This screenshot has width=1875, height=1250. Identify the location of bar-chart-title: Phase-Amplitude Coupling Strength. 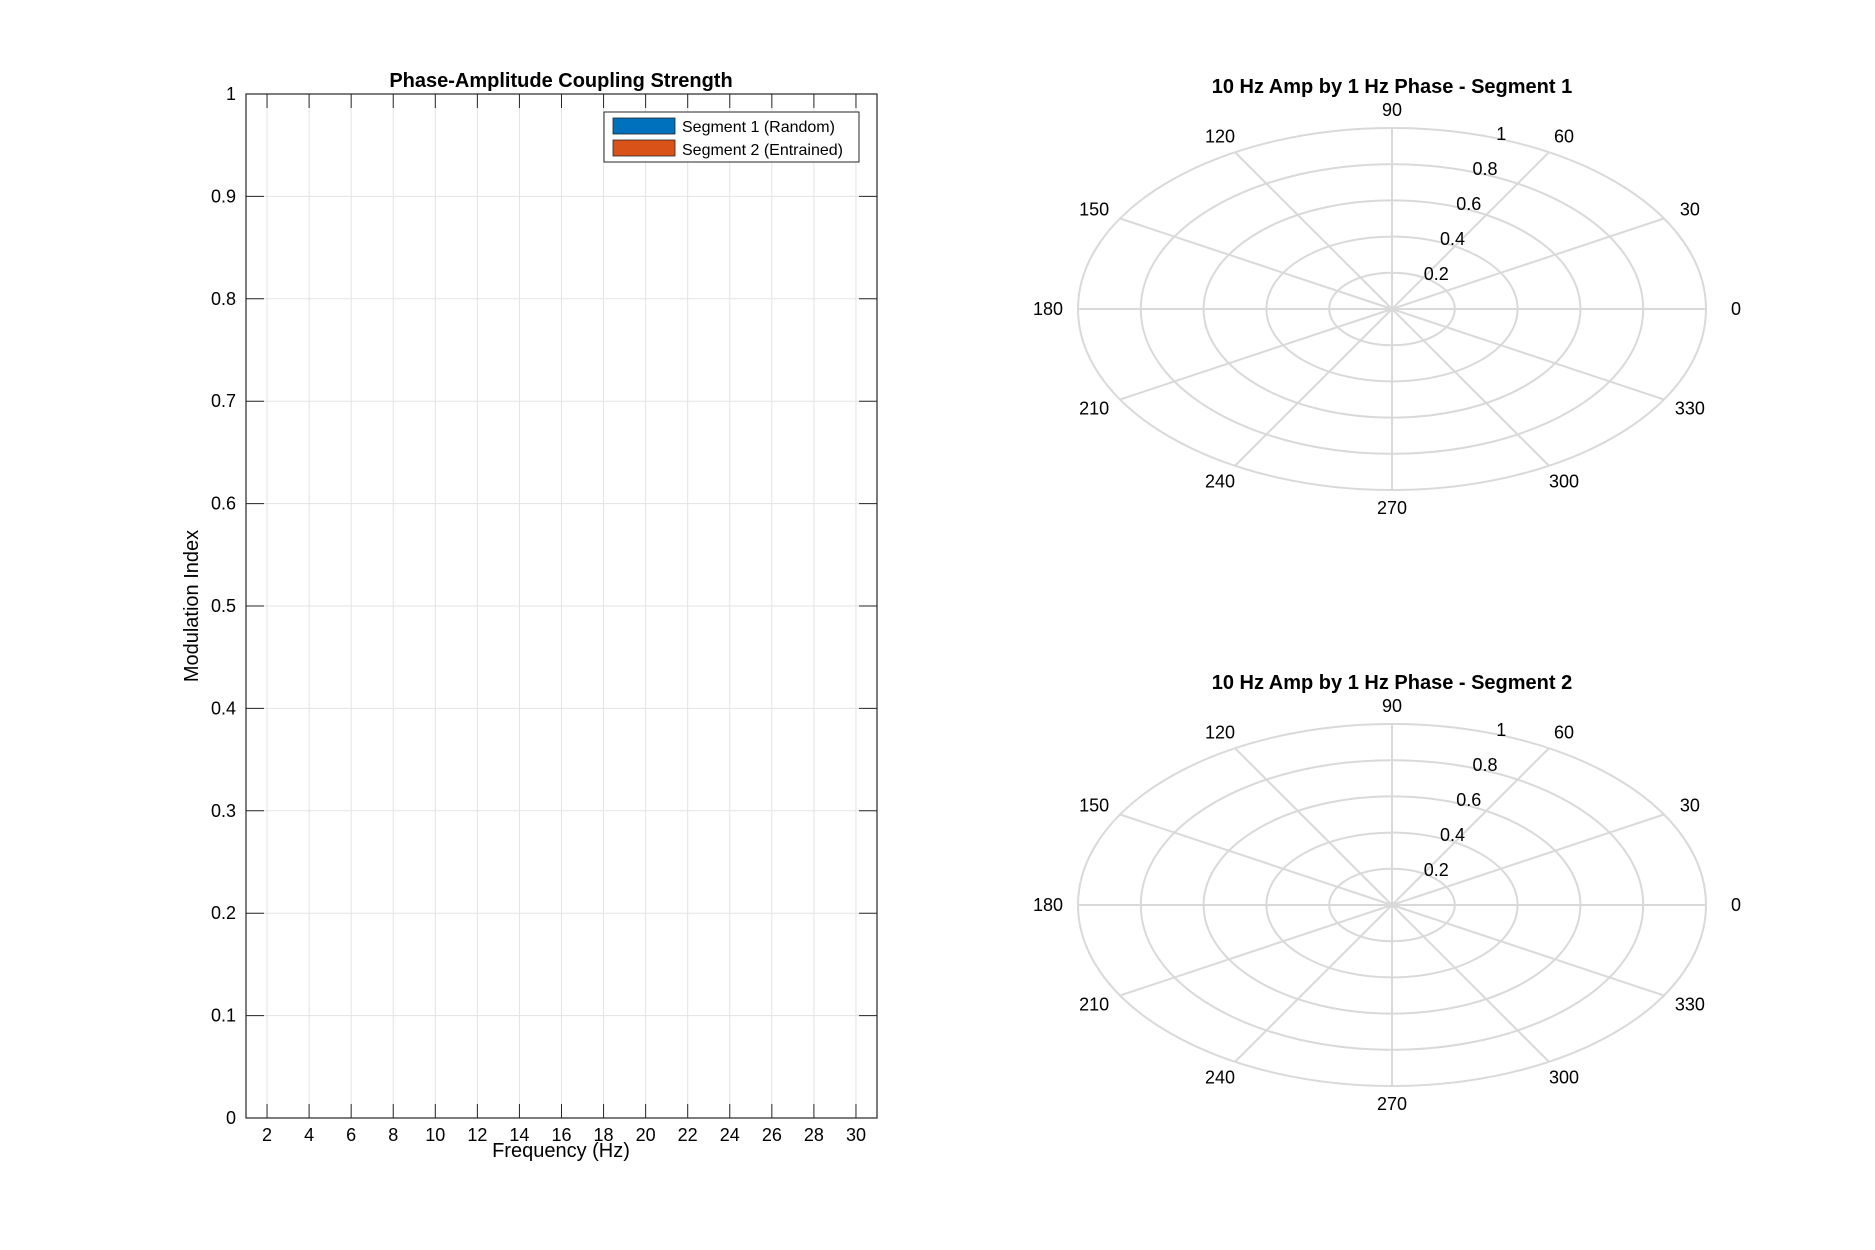
(560, 81).